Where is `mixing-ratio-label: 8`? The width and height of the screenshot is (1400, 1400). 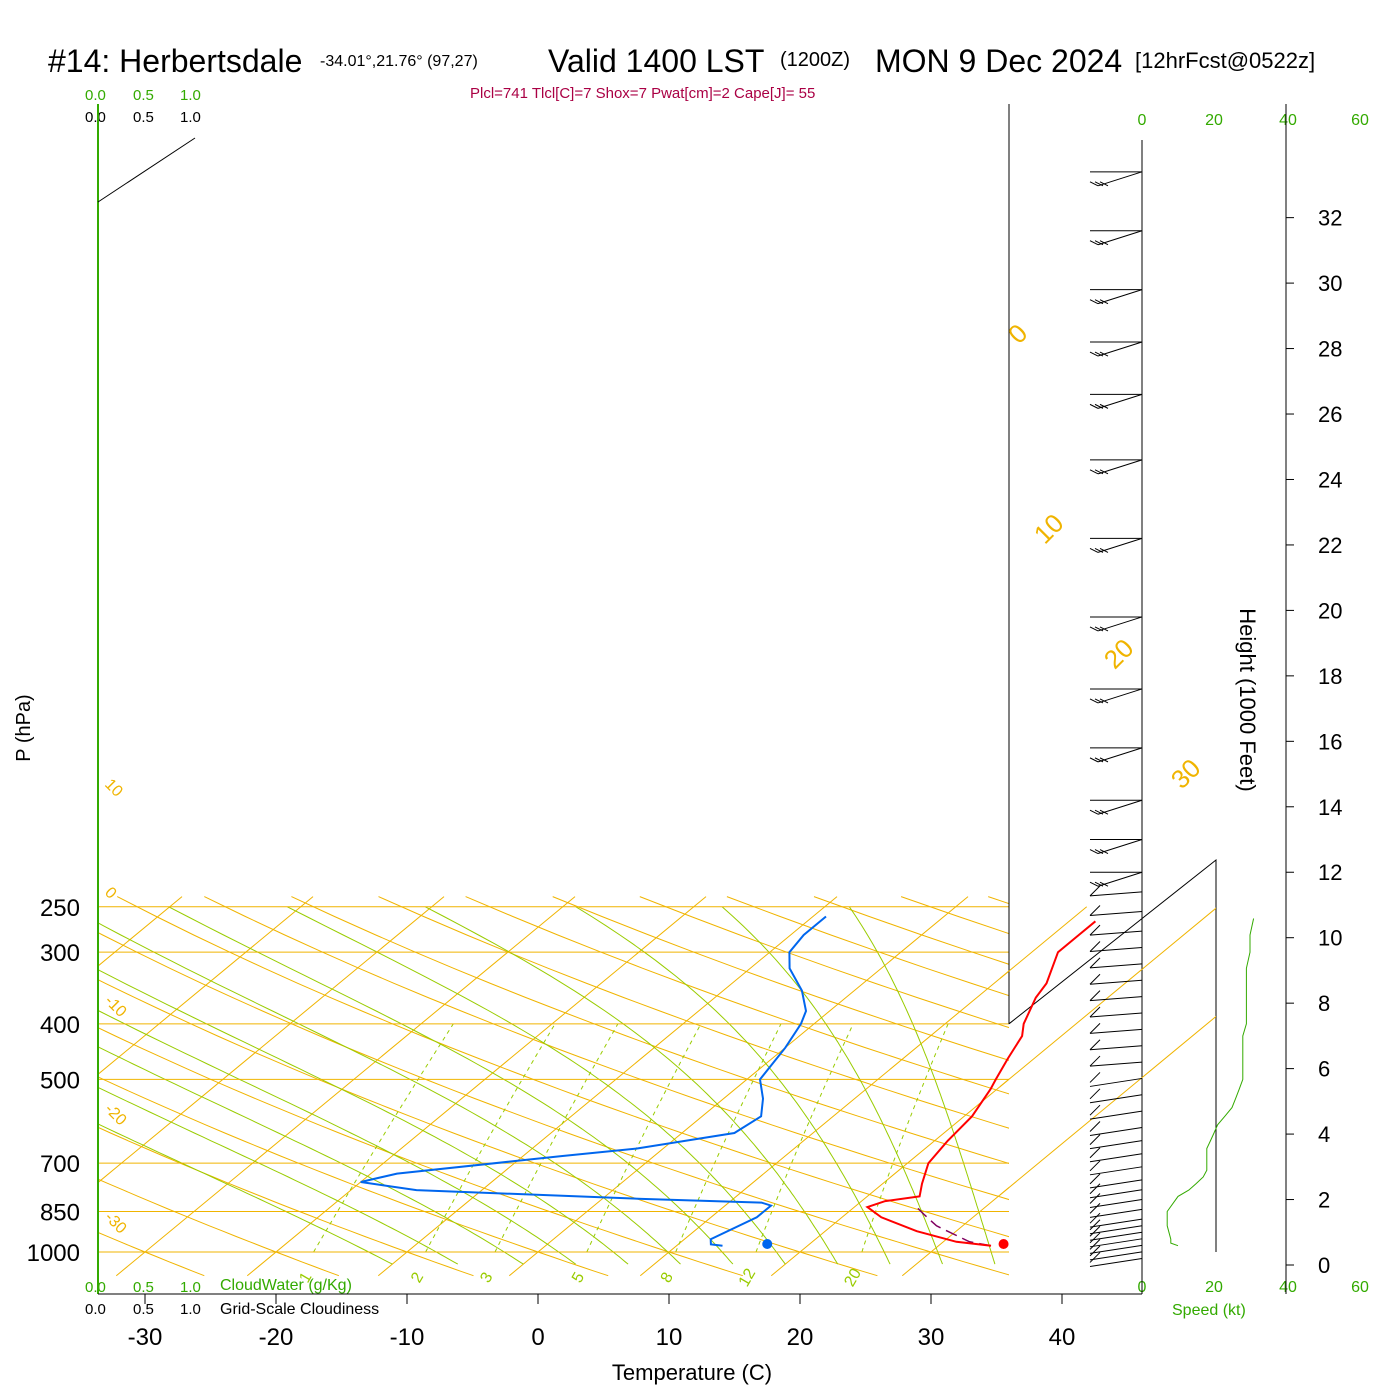 mixing-ratio-label: 8 is located at coordinates (667, 1278).